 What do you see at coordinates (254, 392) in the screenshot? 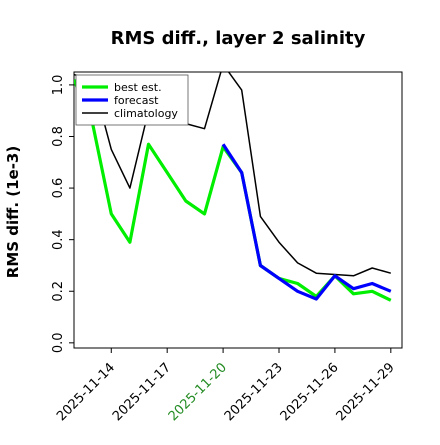
I see `x-tick-label: 2025-11-23` at bounding box center [254, 392].